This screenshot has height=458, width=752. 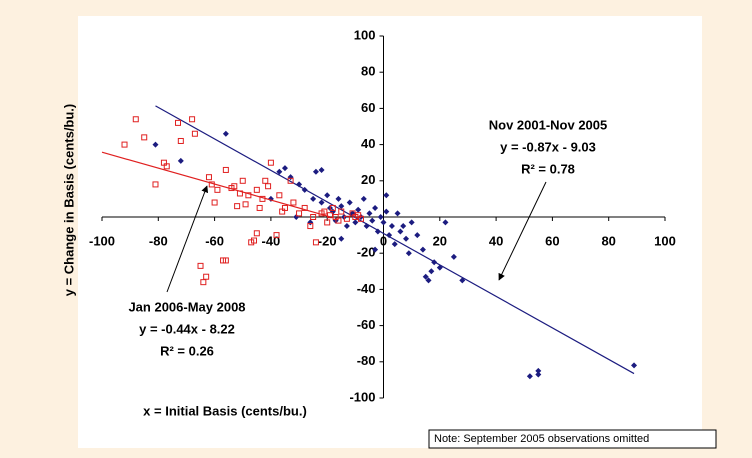 I want to click on y-tick-label: 80, so click(x=368, y=71).